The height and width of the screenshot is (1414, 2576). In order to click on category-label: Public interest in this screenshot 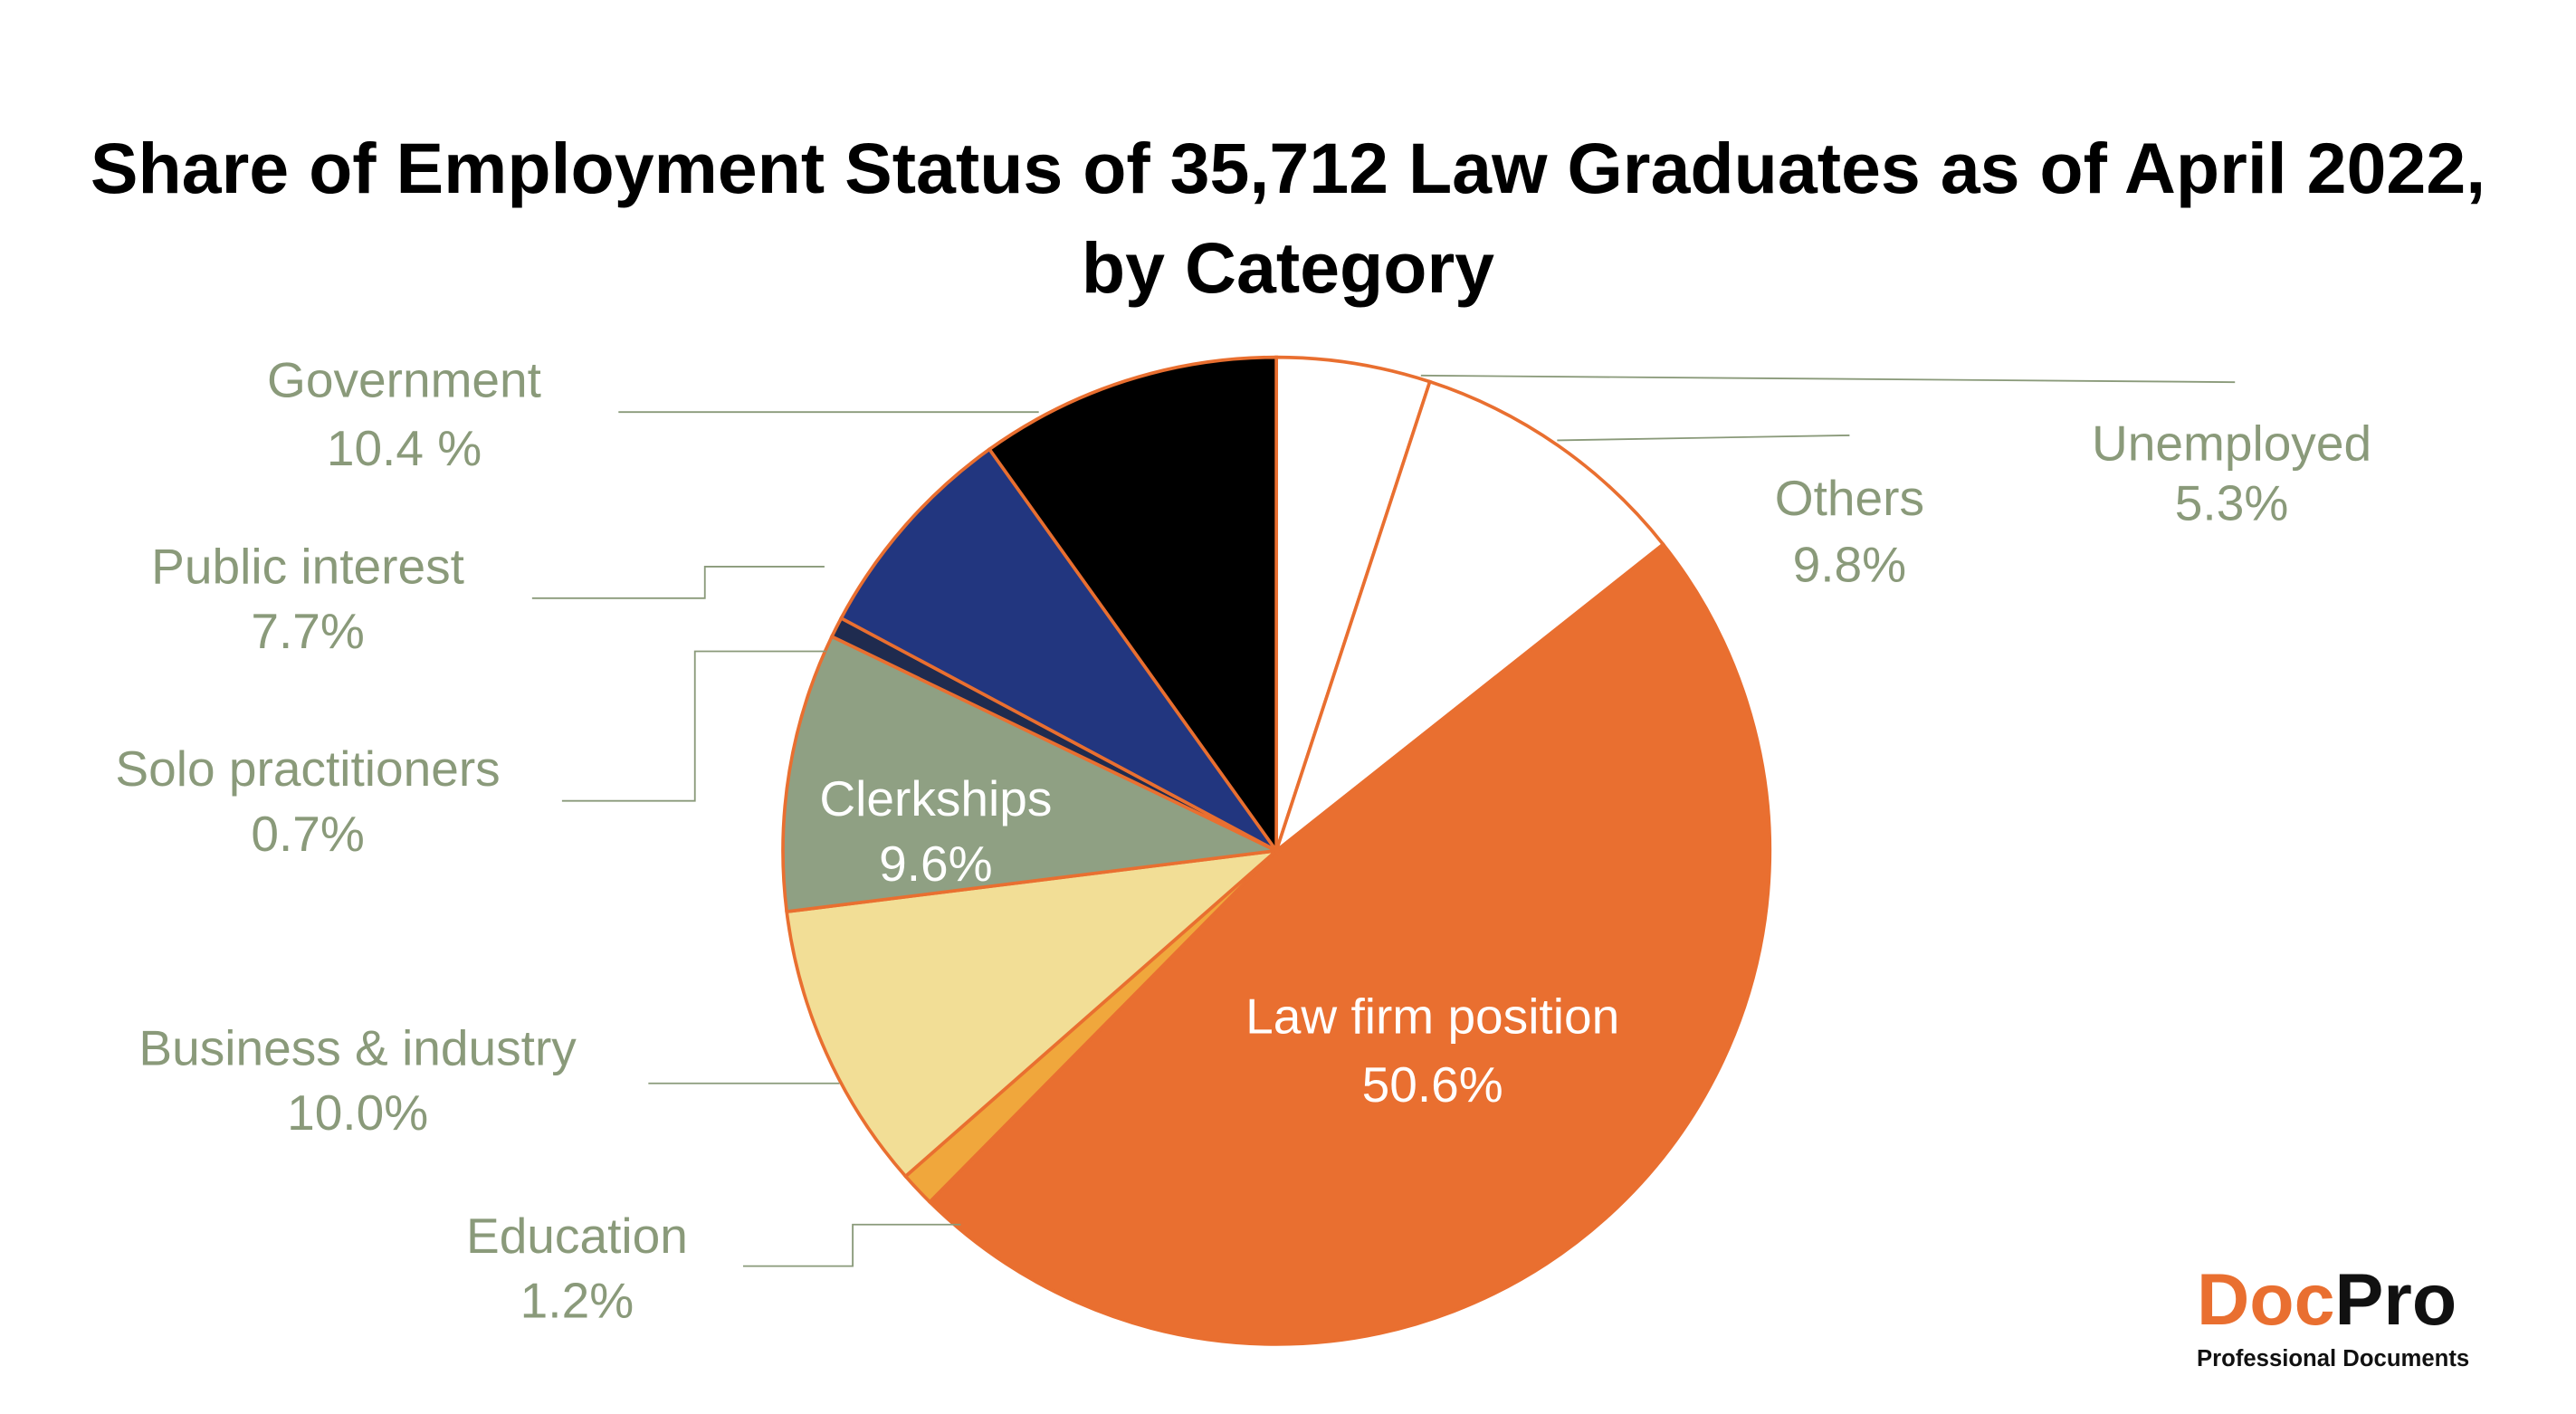, I will do `click(307, 566)`.